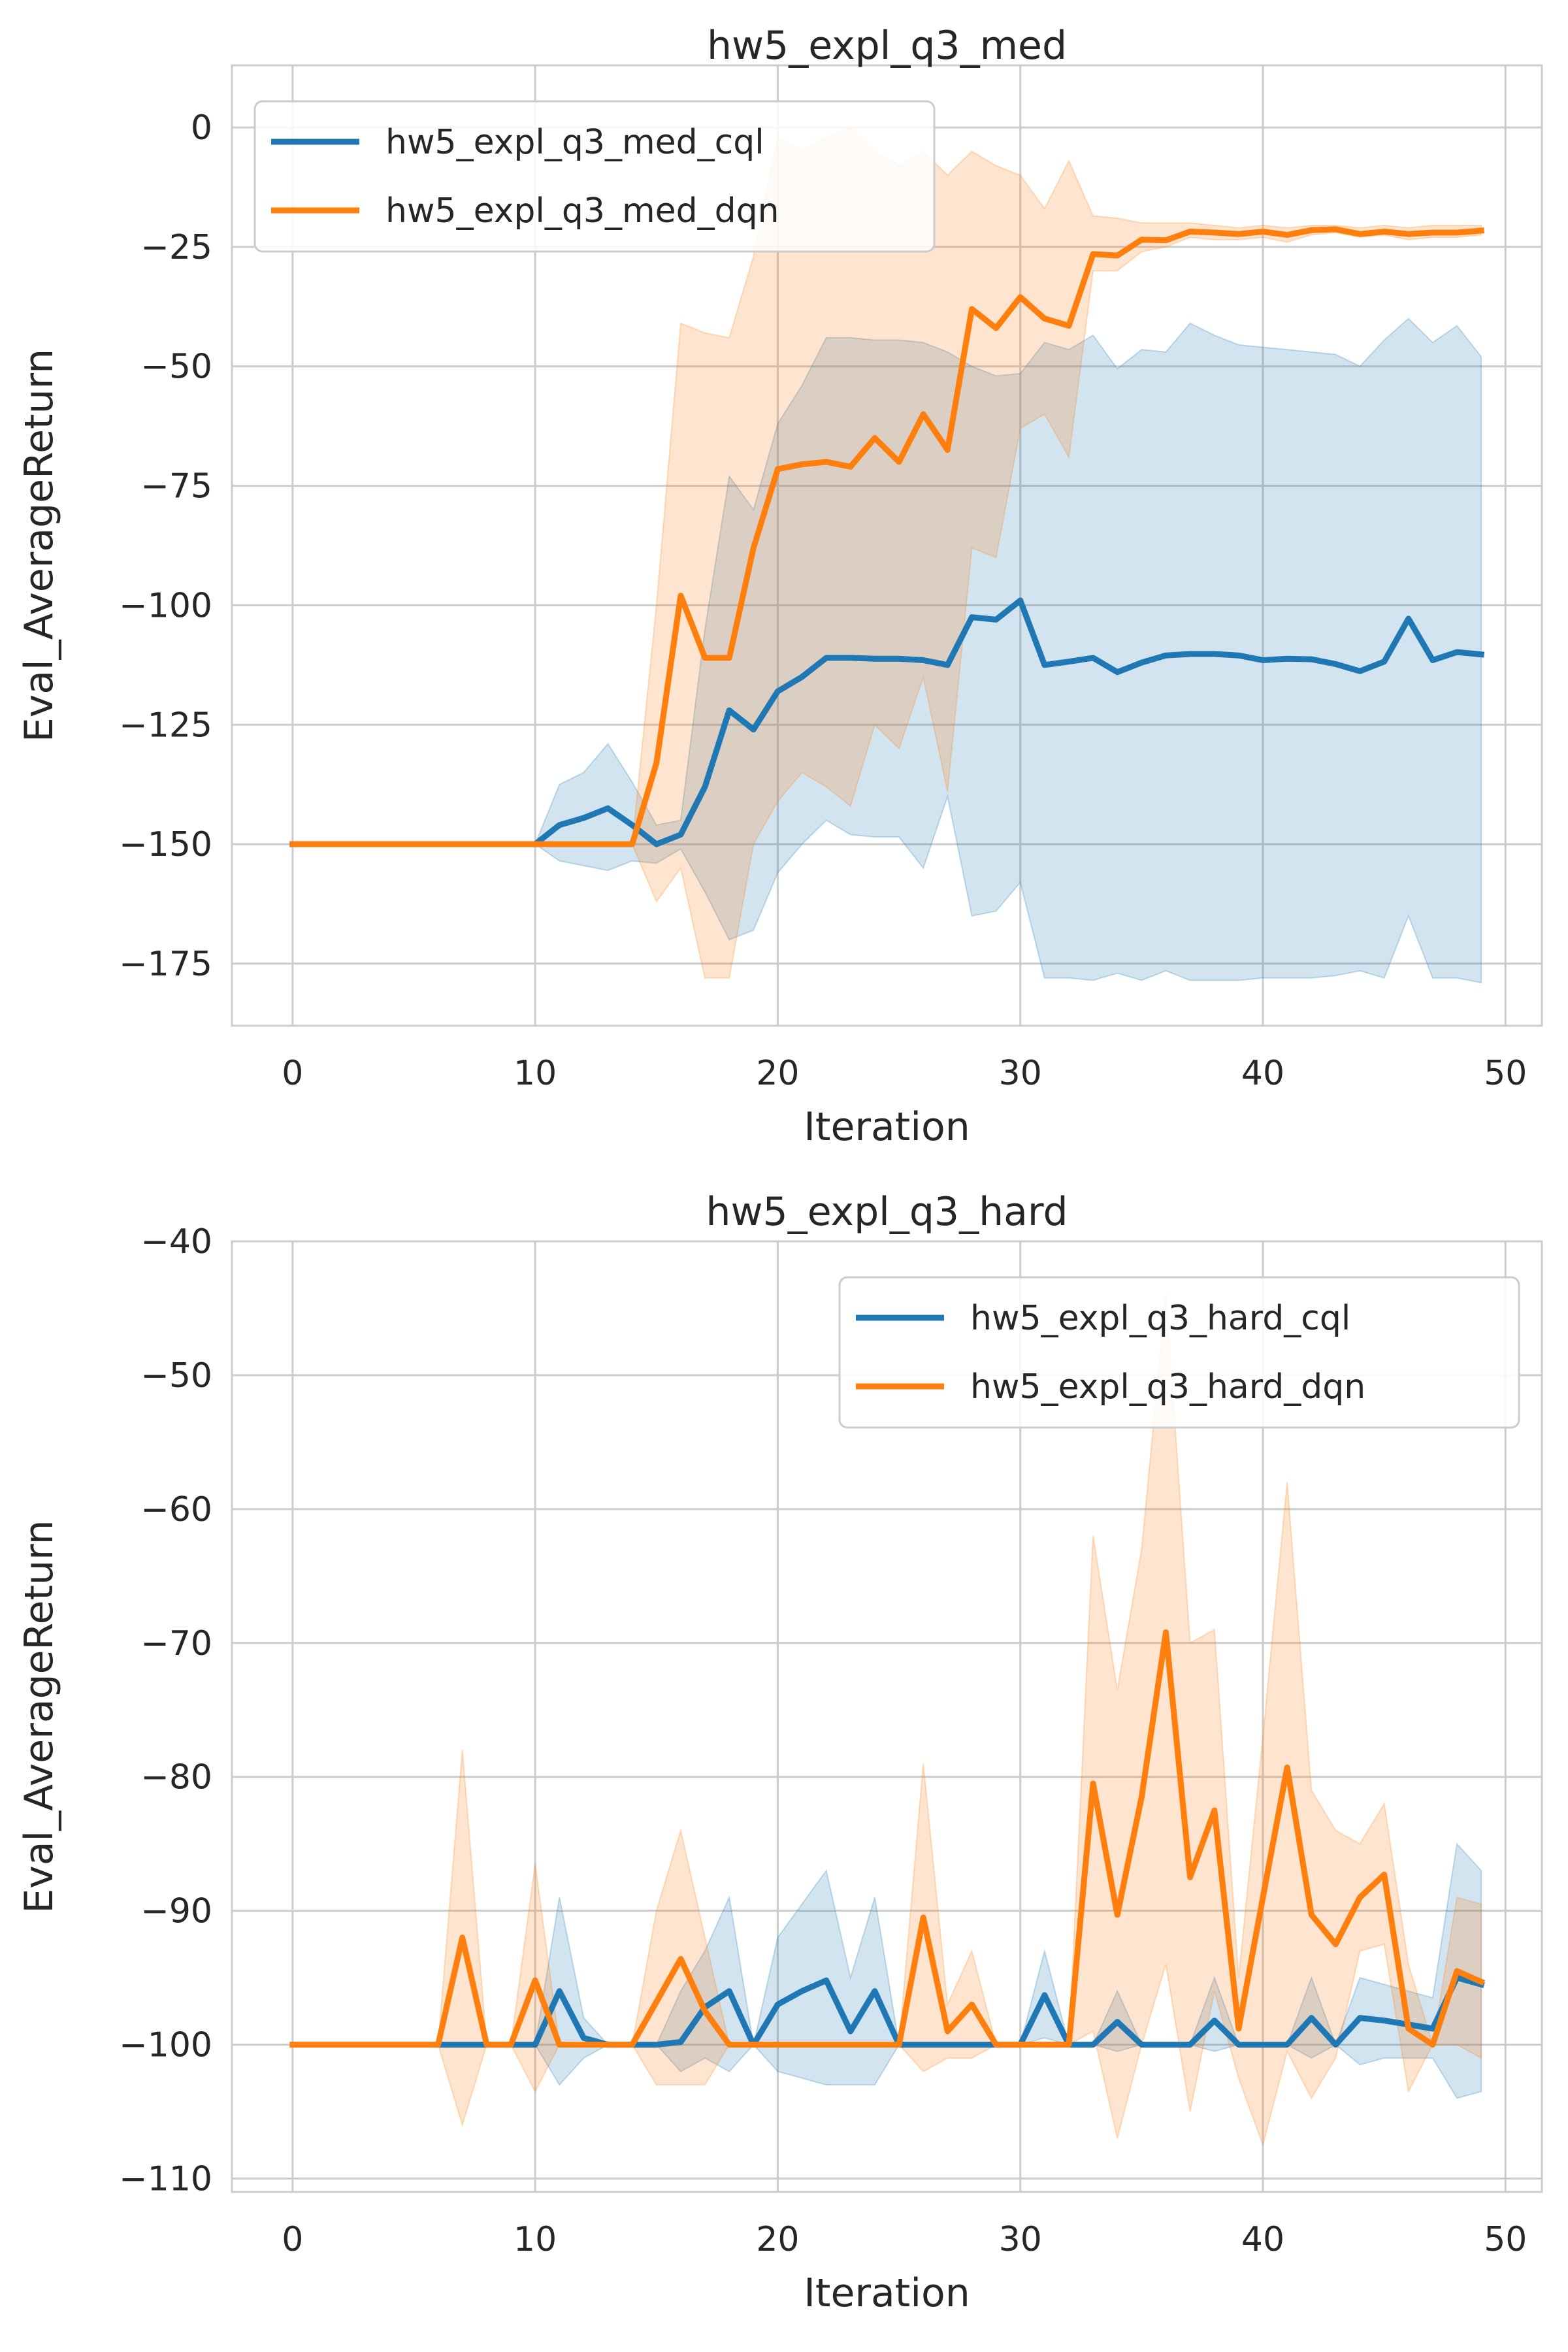 The height and width of the screenshot is (2352, 1568). What do you see at coordinates (582, 211) in the screenshot?
I see `legend-label: hw5_expl_q3_med_dqn` at bounding box center [582, 211].